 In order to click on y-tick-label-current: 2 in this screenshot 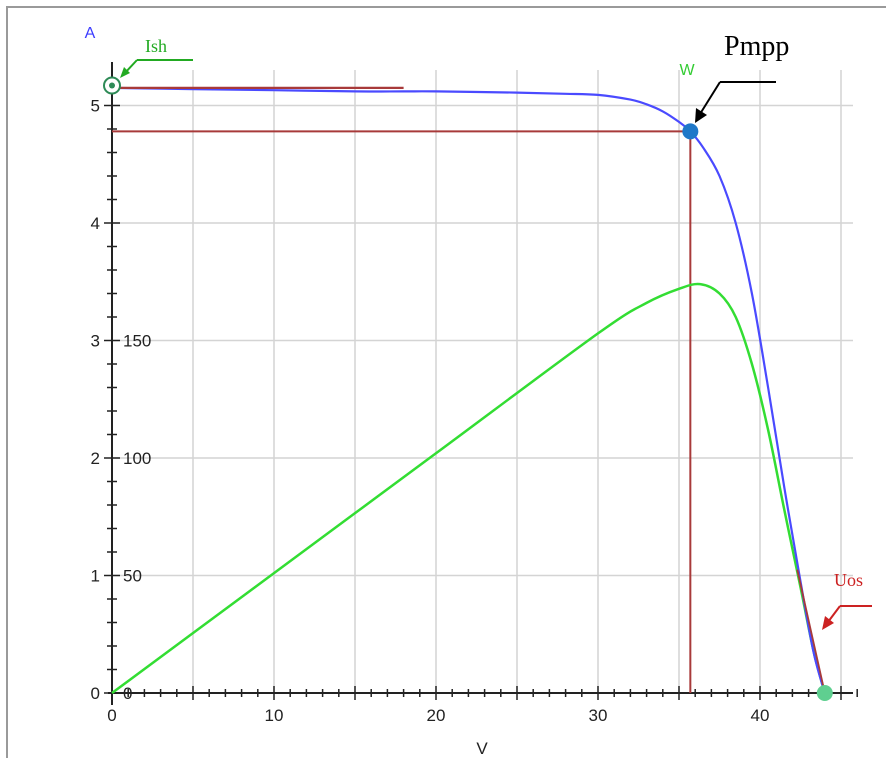, I will do `click(95, 458)`.